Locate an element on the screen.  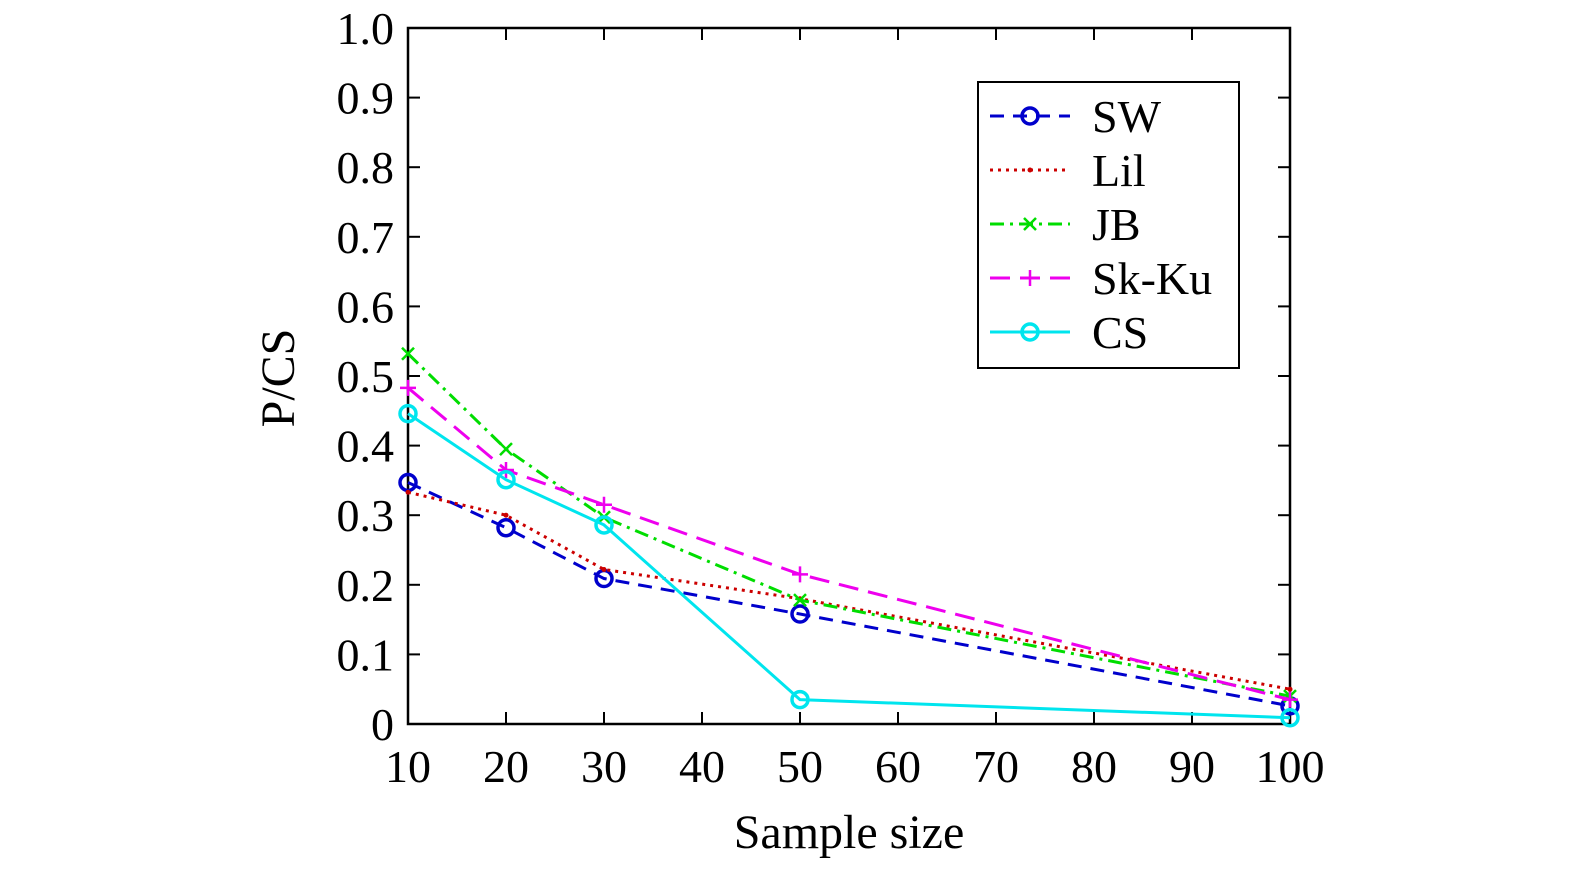
legend-label-sk-ku: Sk-Ku is located at coordinates (1152, 278).